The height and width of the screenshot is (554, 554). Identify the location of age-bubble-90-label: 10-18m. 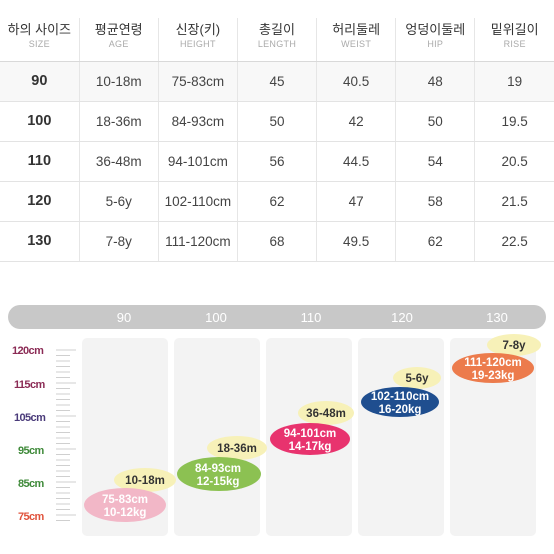
(145, 481).